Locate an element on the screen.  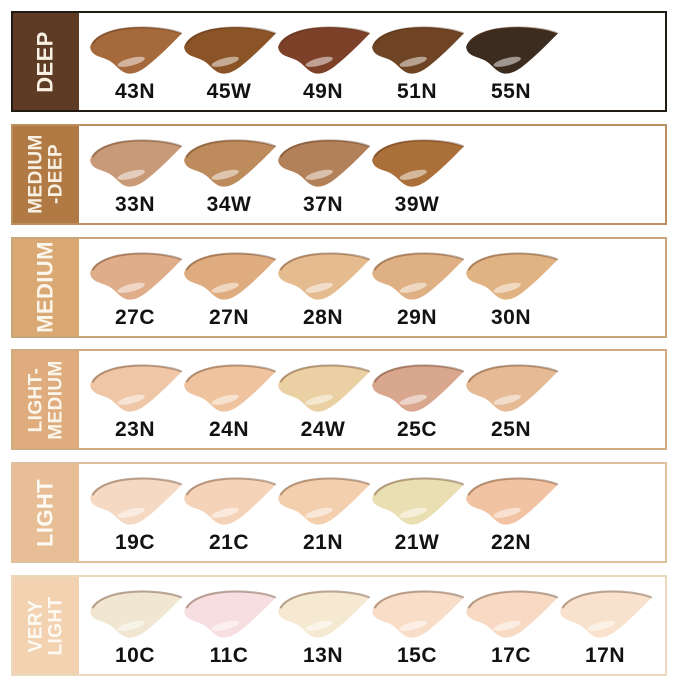
shade-code-label: 34W is located at coordinates (229, 204).